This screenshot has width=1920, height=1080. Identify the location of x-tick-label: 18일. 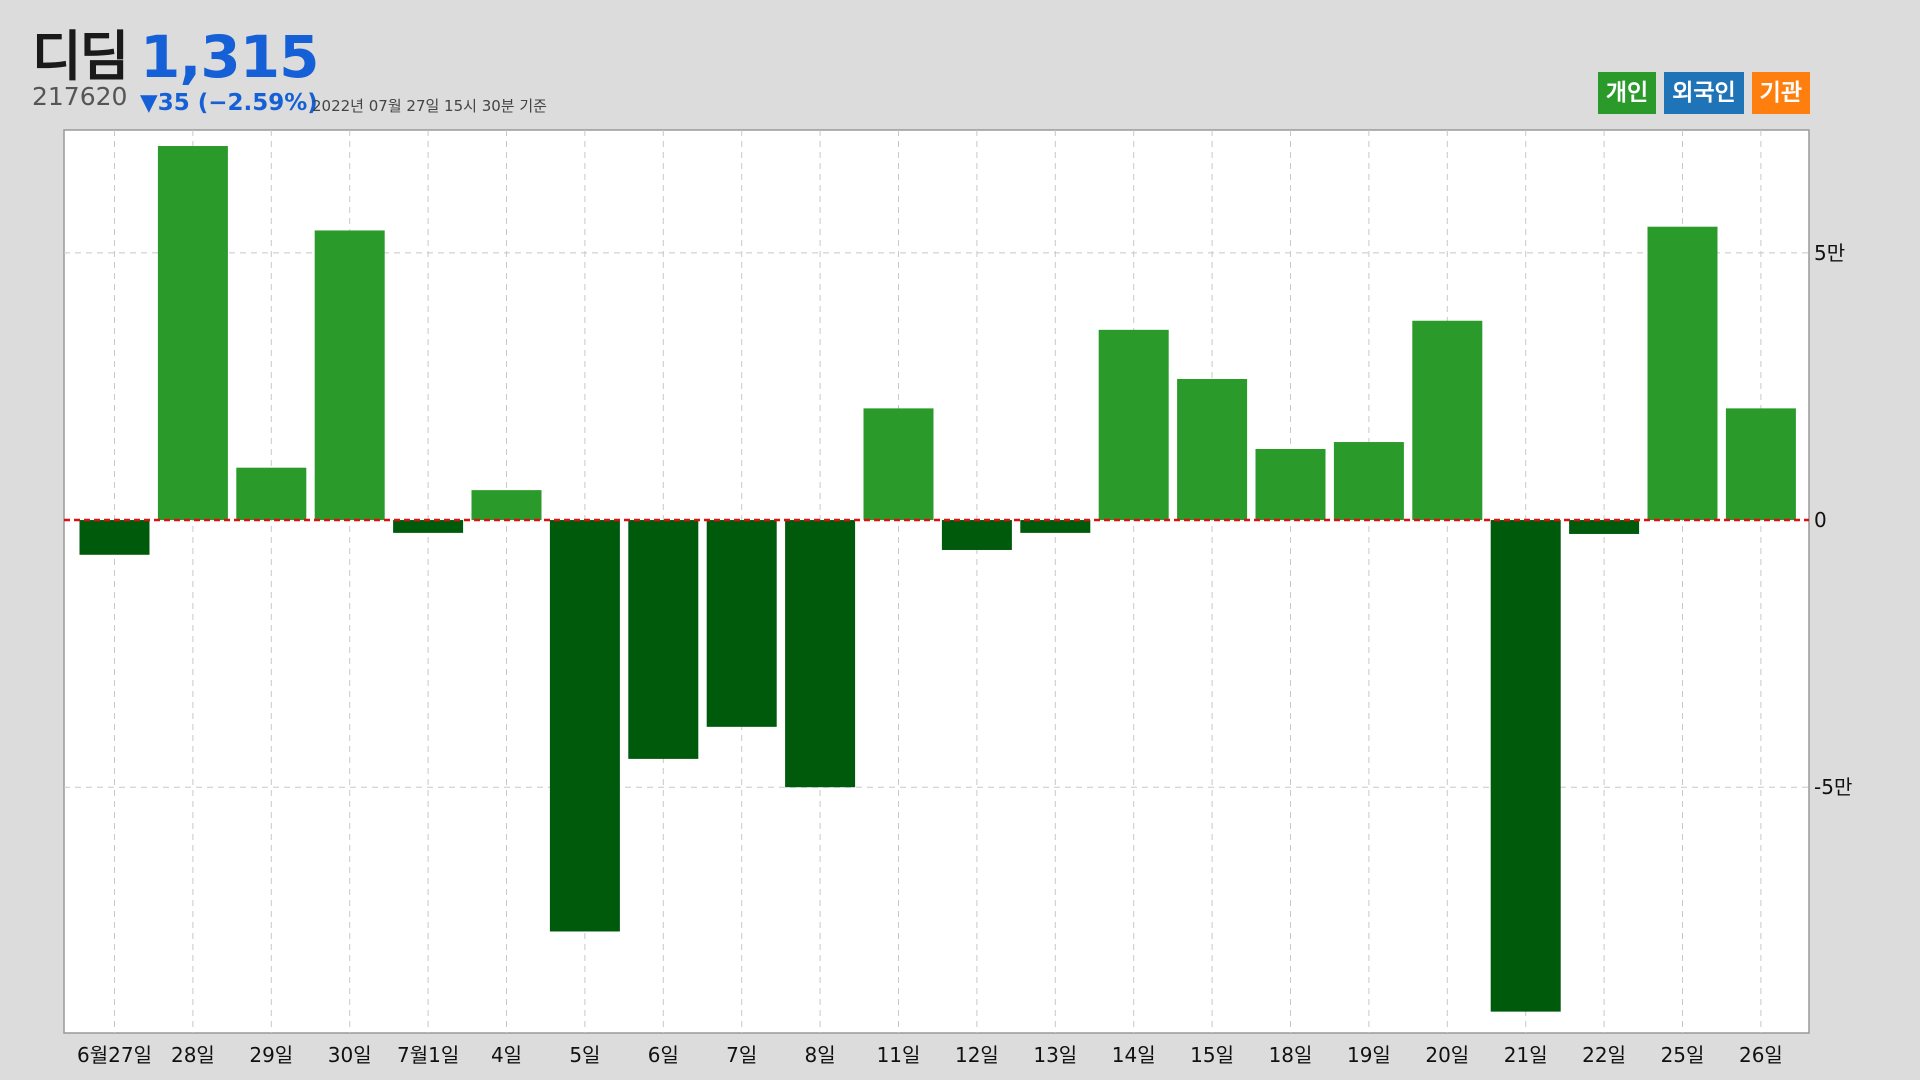
(1291, 1055).